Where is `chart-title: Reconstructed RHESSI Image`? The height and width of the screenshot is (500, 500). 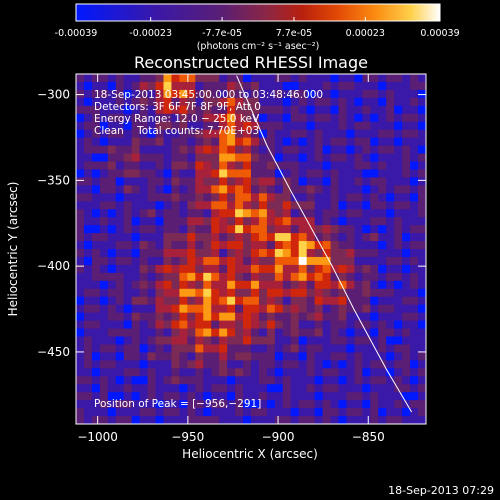
chart-title: Reconstructed RHESSI Image is located at coordinates (251, 62).